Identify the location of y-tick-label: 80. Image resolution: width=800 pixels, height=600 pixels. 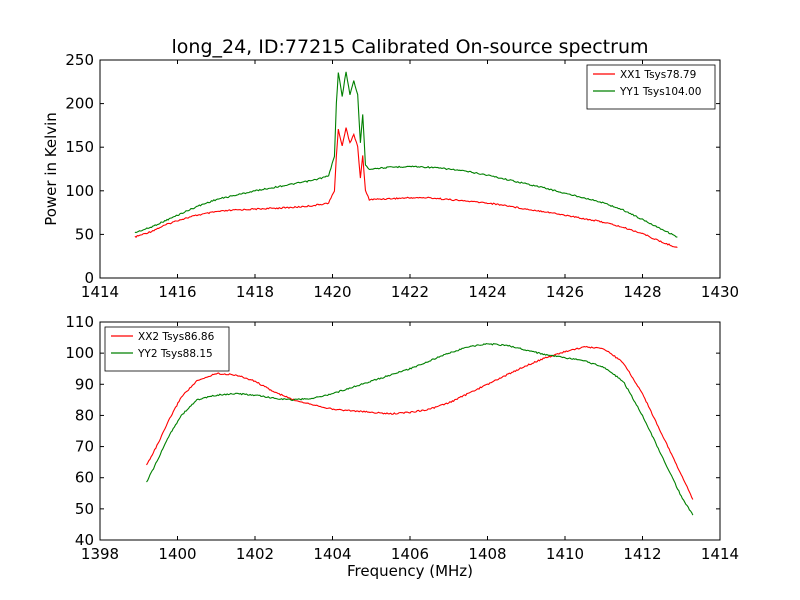
(84, 415).